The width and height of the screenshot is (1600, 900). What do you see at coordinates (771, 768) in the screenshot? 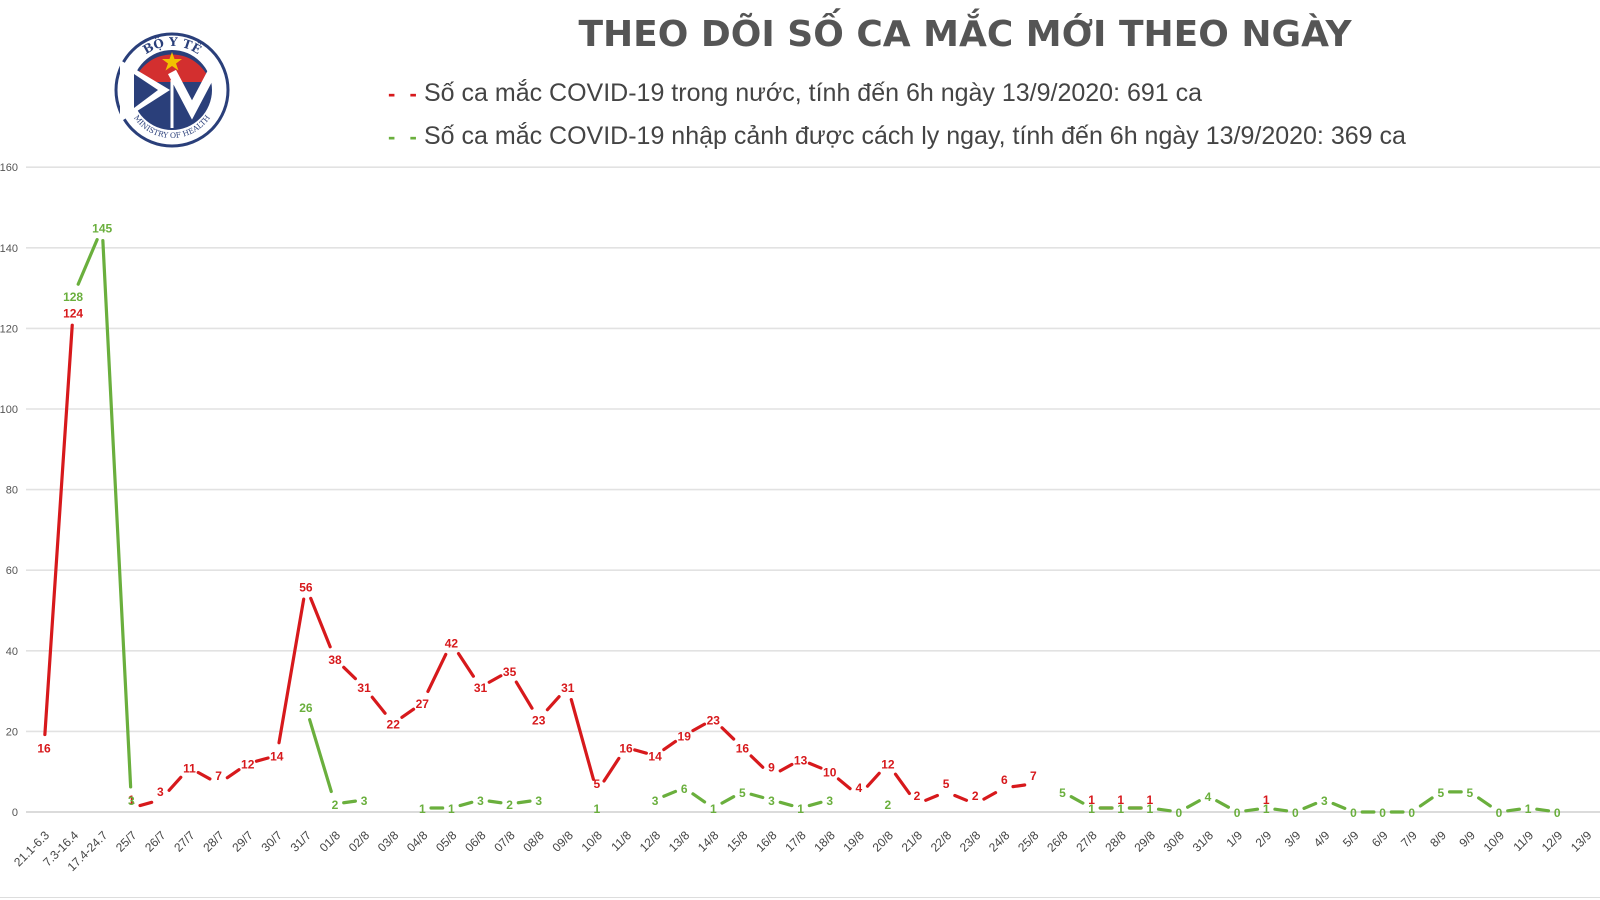
I see `data-label: 9` at bounding box center [771, 768].